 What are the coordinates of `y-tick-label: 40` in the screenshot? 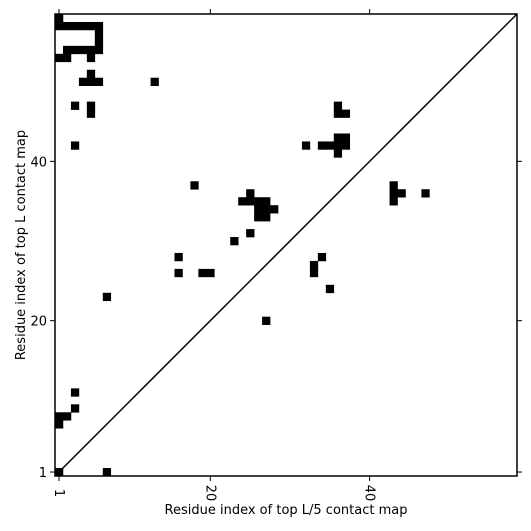 It's located at (38, 162).